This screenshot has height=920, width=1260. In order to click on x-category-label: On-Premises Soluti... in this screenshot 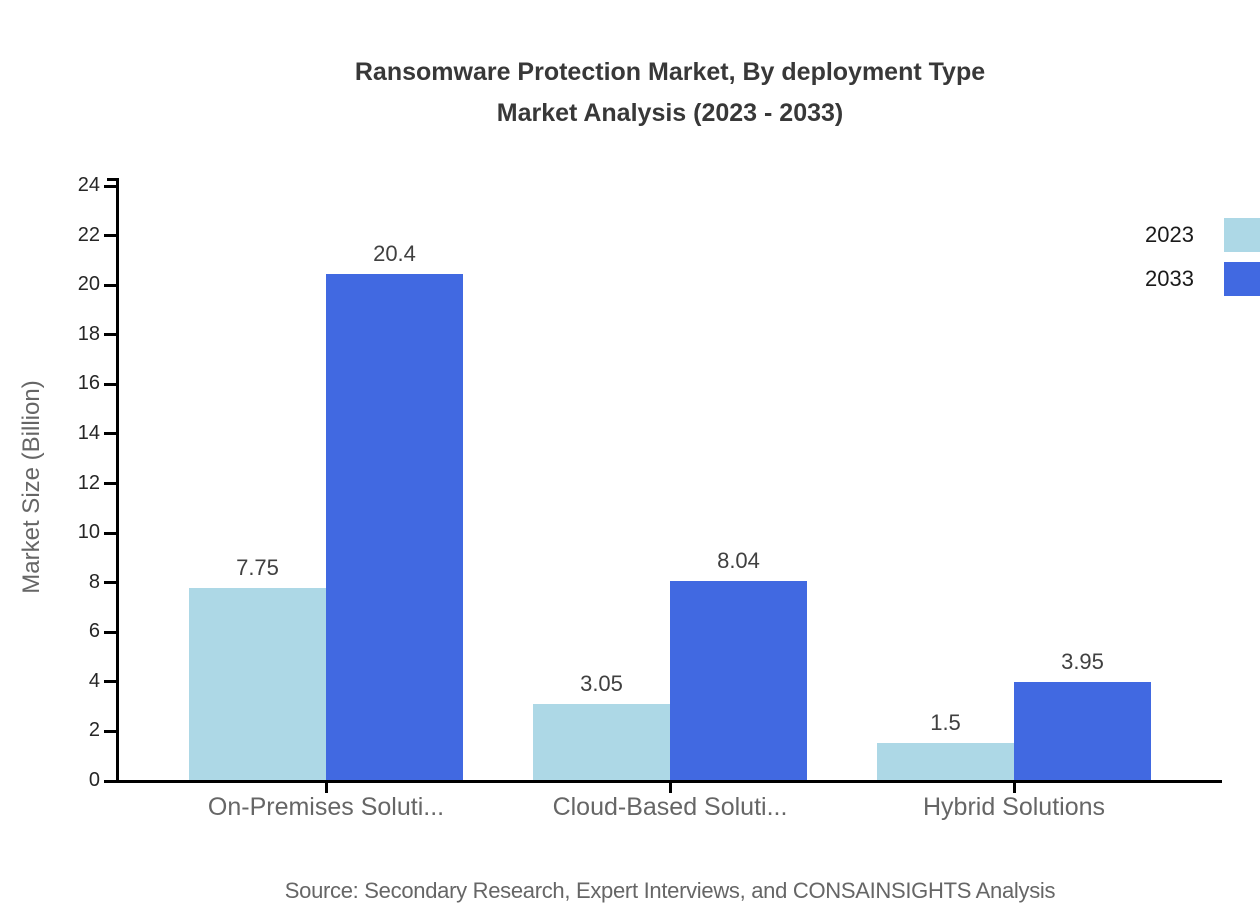, I will do `click(326, 807)`.